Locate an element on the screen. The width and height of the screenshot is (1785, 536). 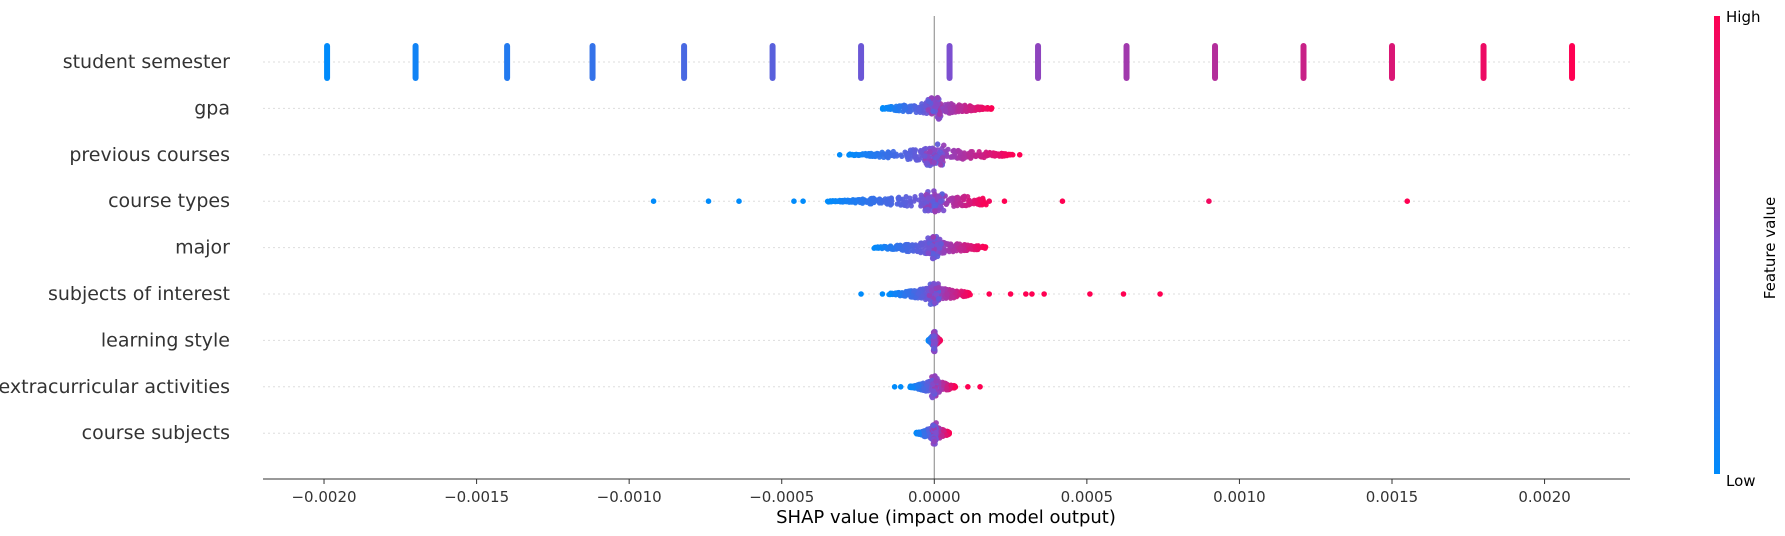
feature-label: gpa is located at coordinates (212, 108).